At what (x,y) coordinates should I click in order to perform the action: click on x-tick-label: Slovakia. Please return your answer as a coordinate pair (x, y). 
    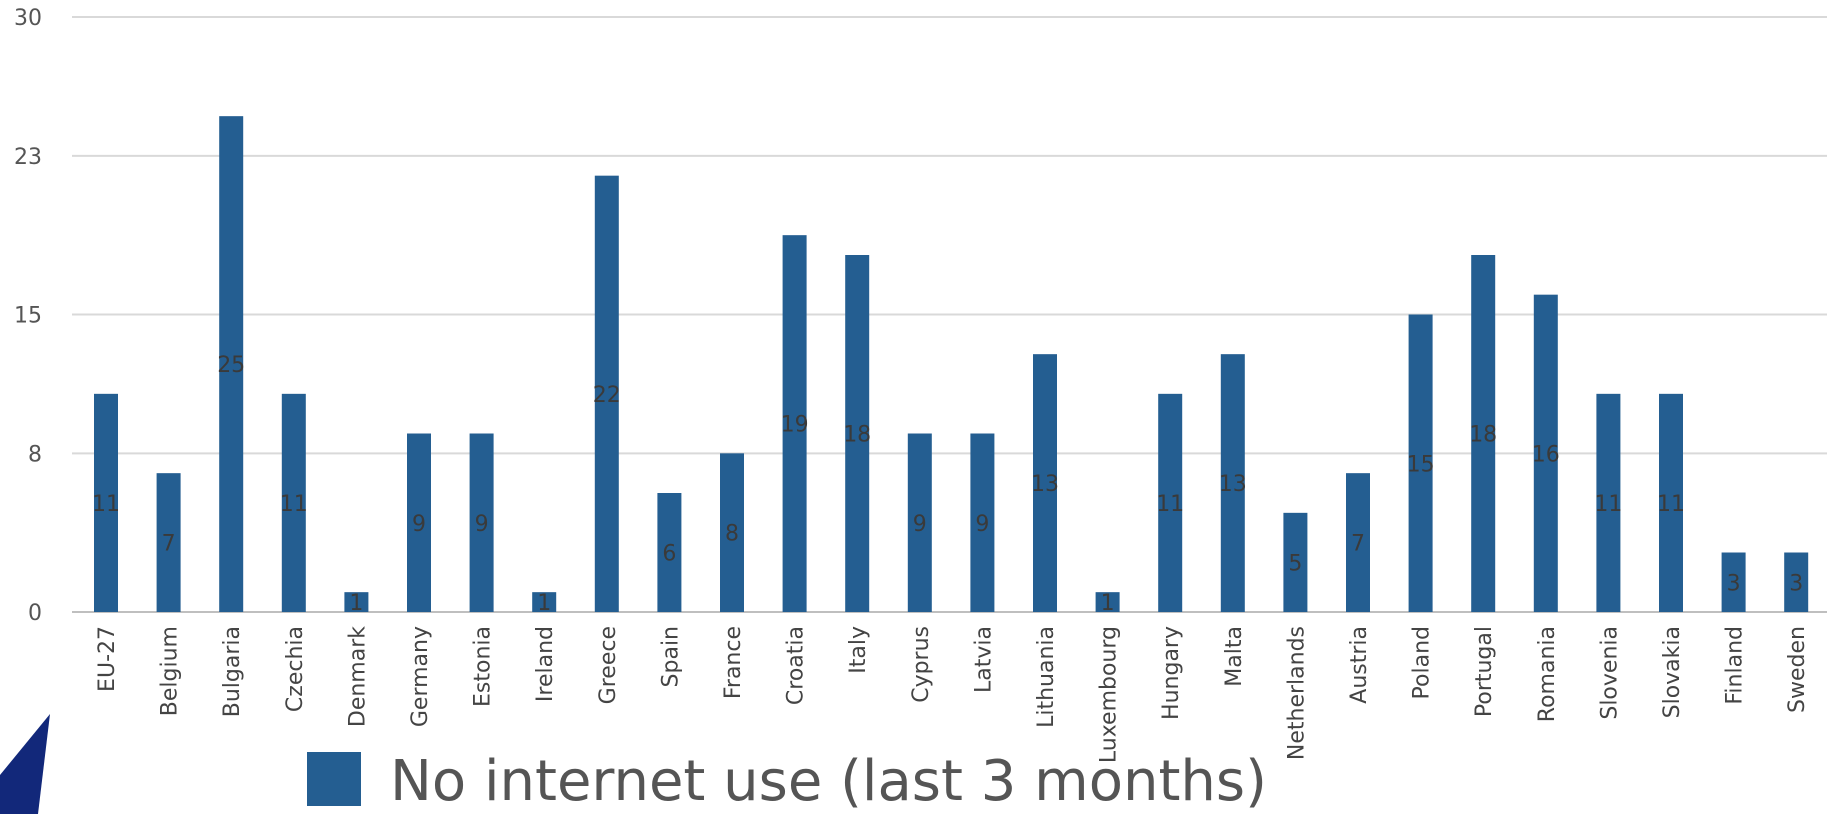
    Looking at the image, I should click on (1672, 672).